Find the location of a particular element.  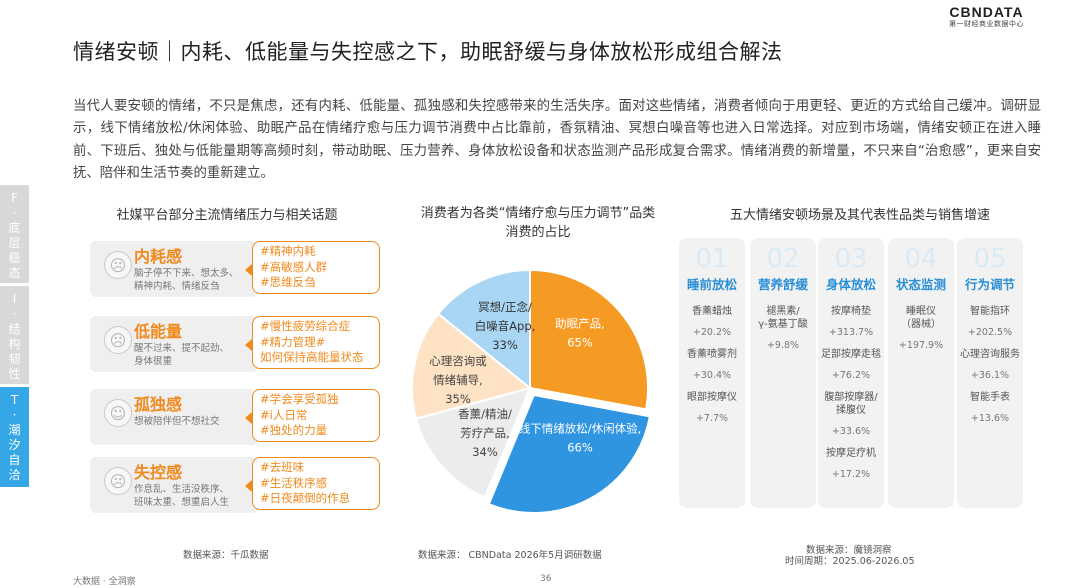

scenario-item-name: 按摩足疗机 is located at coordinates (851, 453).